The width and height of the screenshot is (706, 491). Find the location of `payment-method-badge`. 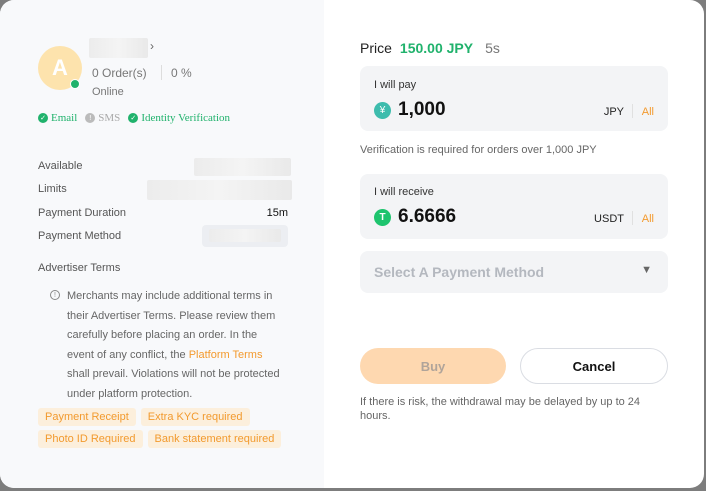

payment-method-badge is located at coordinates (245, 236).